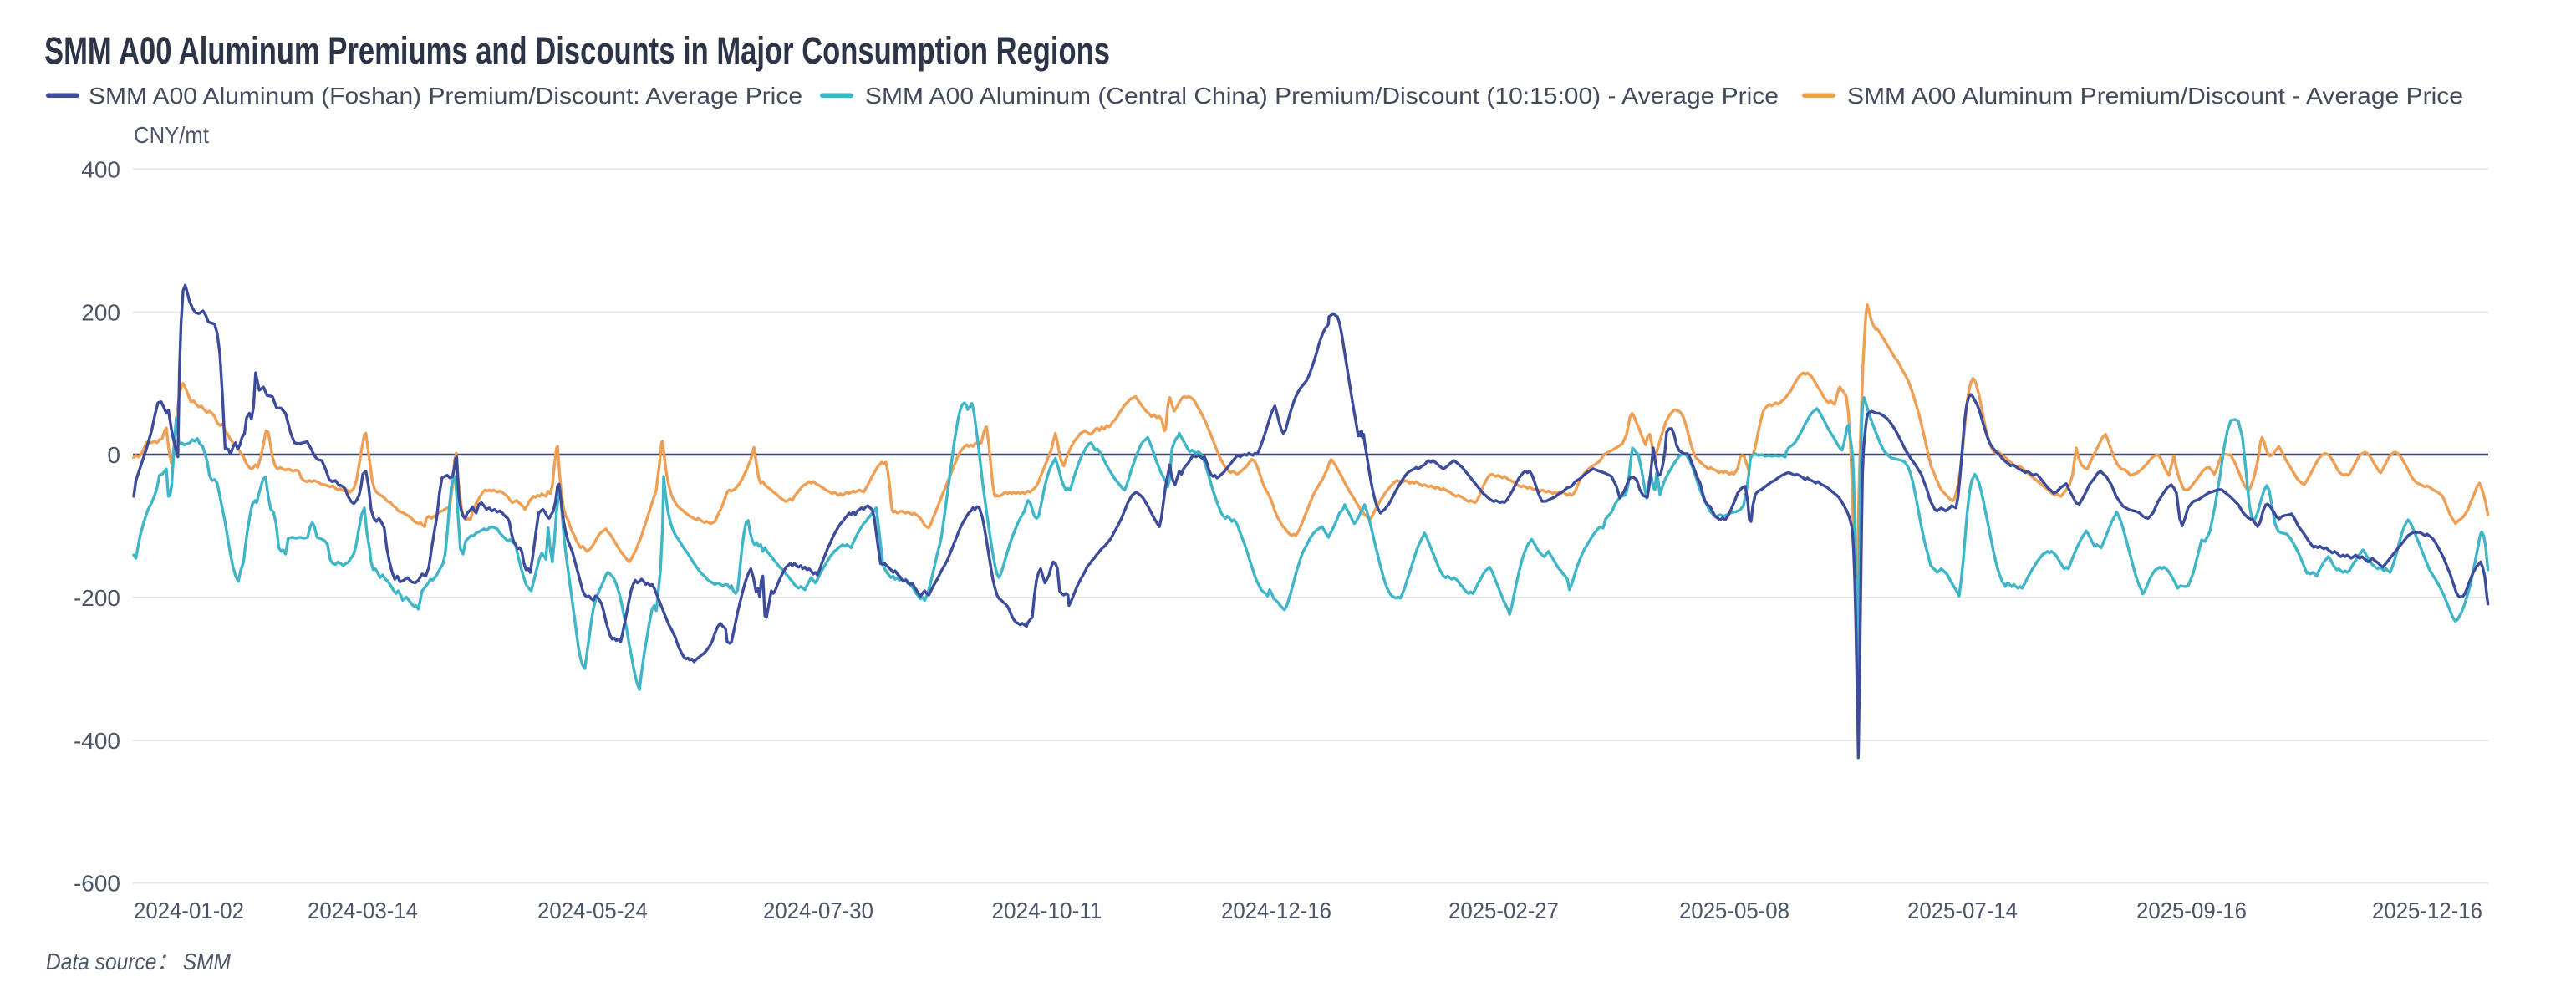 Image resolution: width=2576 pixels, height=1007 pixels. I want to click on svg-text: 2025-09-16, so click(2191, 911).